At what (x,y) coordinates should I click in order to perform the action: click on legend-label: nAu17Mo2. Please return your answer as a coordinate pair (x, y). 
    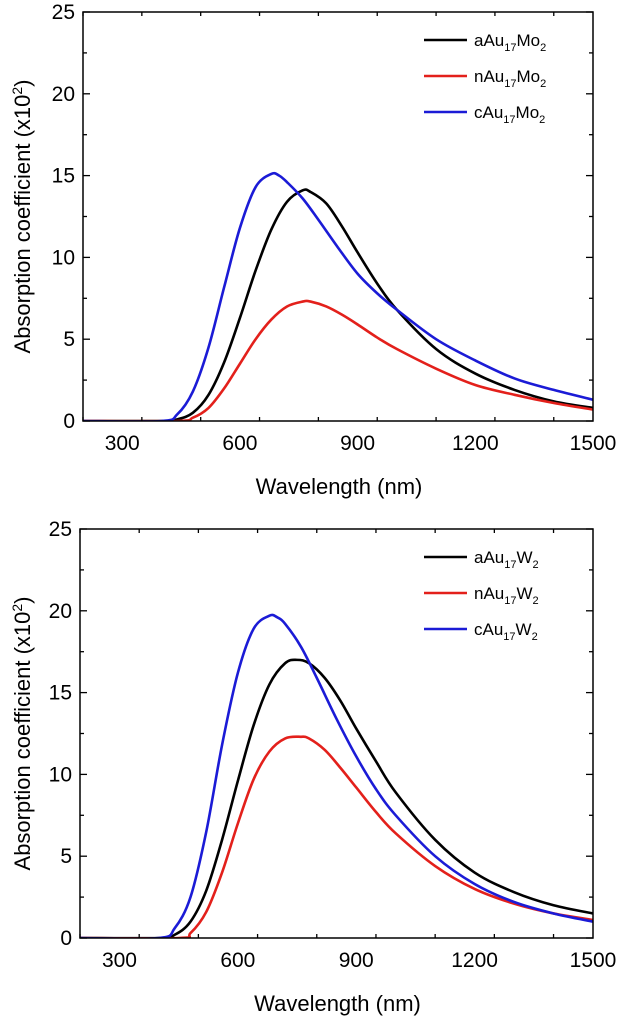
    Looking at the image, I should click on (510, 78).